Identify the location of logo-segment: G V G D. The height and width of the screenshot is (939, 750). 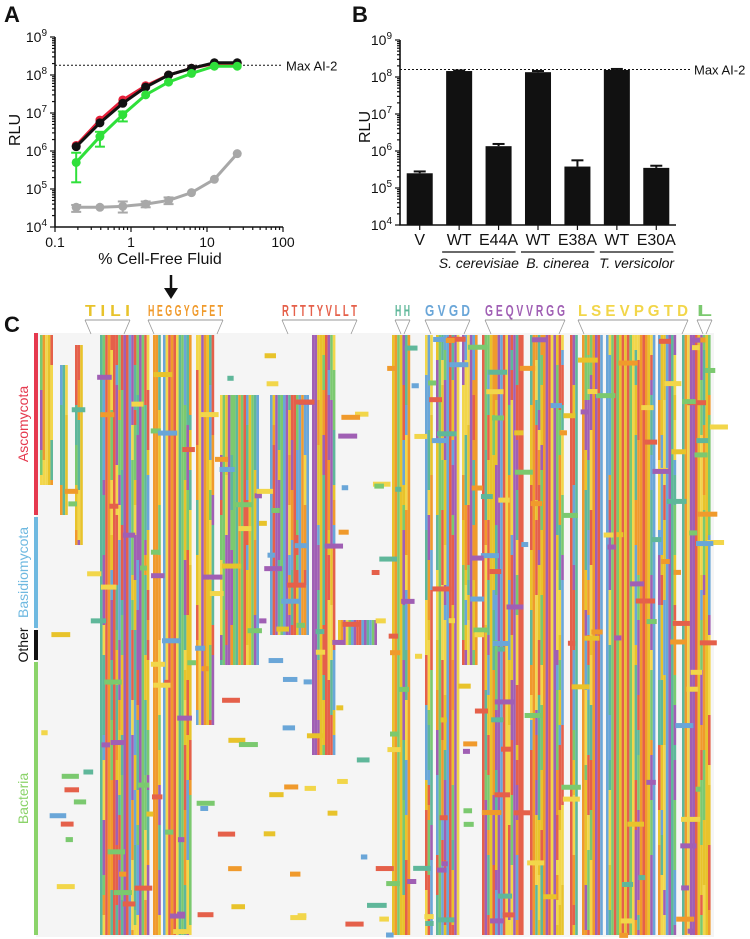
(447, 311).